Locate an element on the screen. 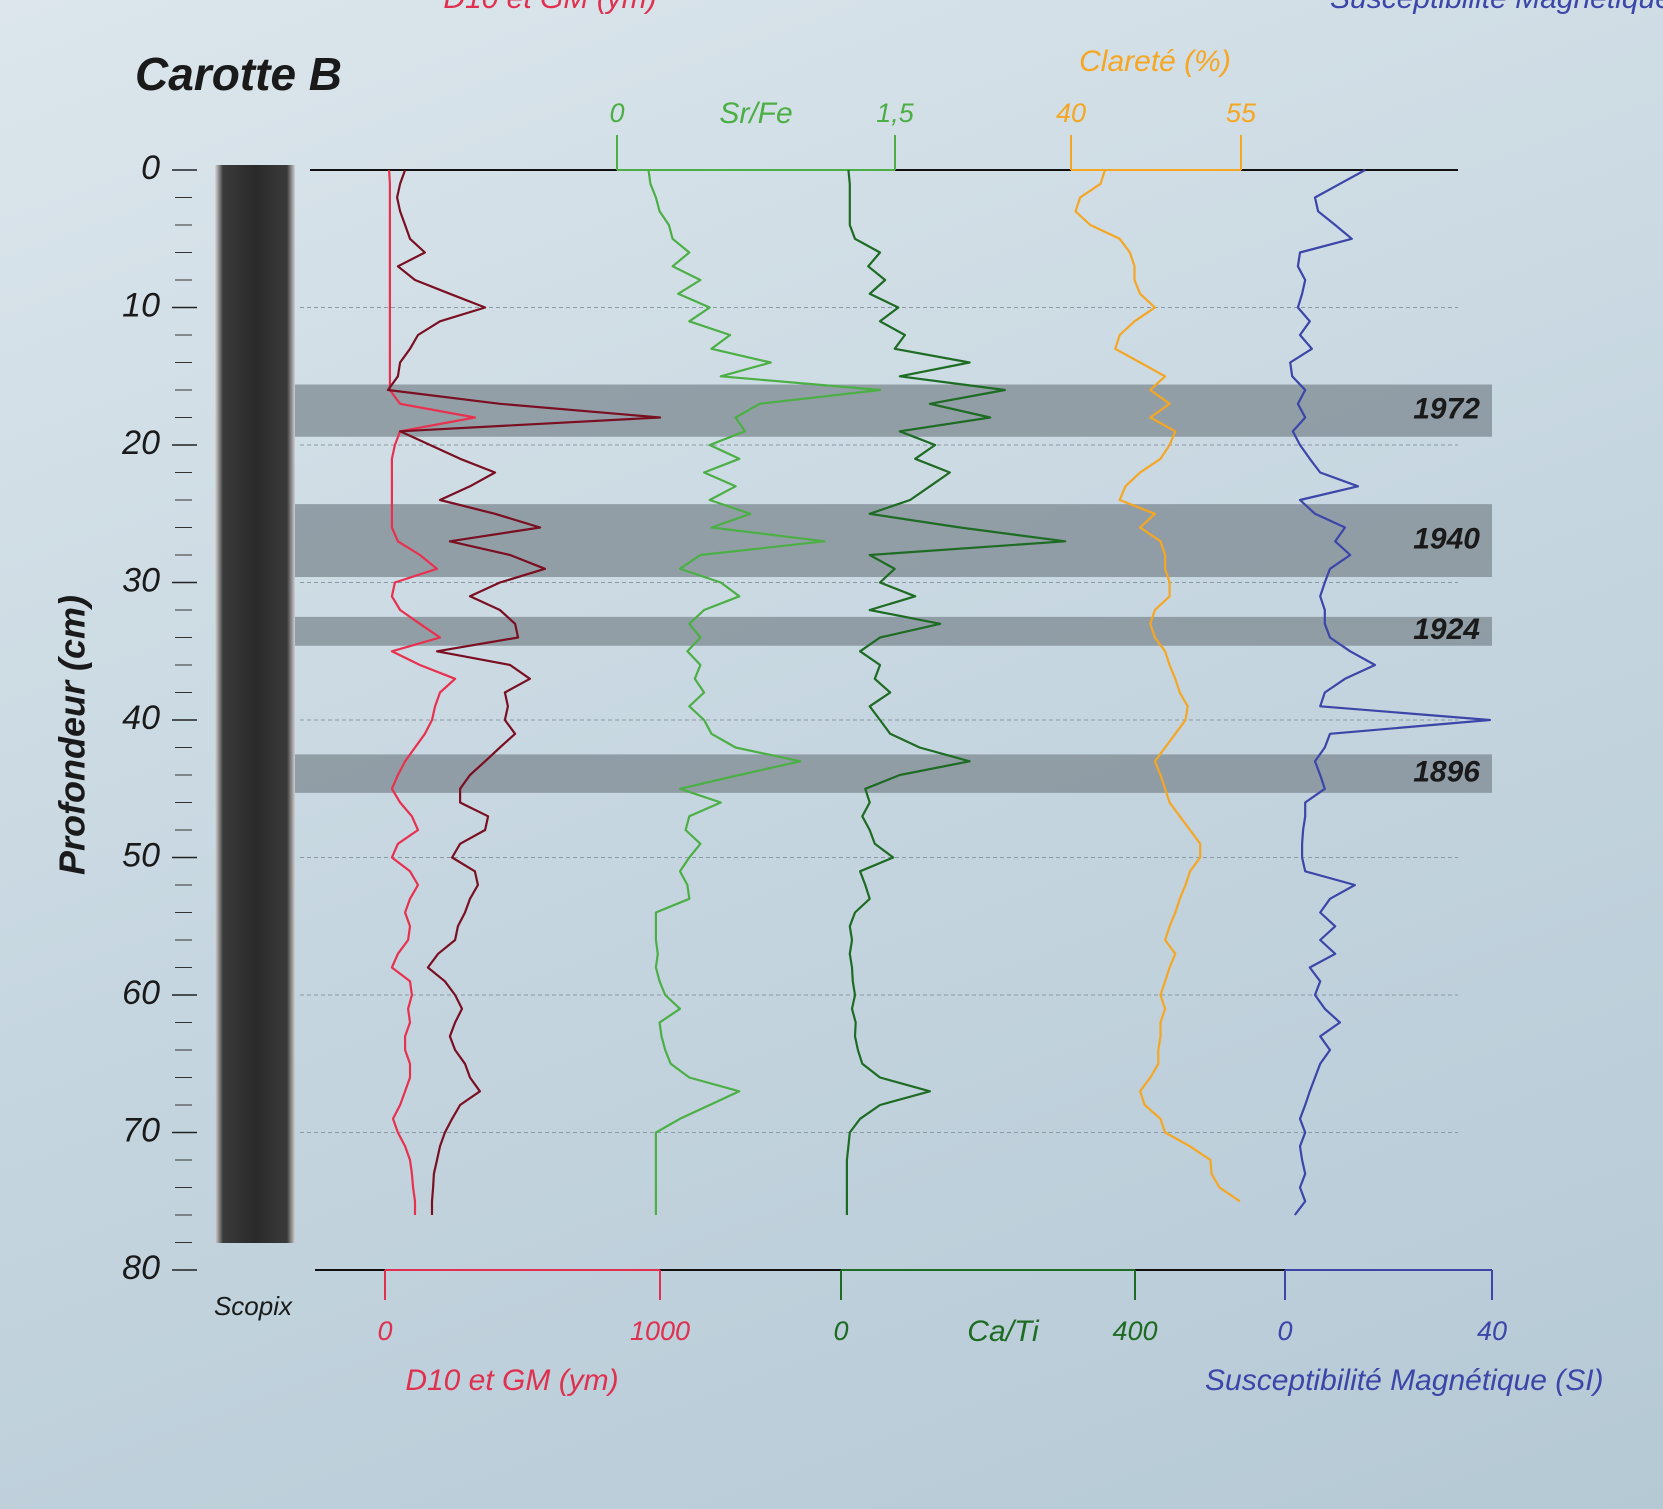 This screenshot has height=1509, width=1663. y-tick-label: 30 is located at coordinates (141, 580).